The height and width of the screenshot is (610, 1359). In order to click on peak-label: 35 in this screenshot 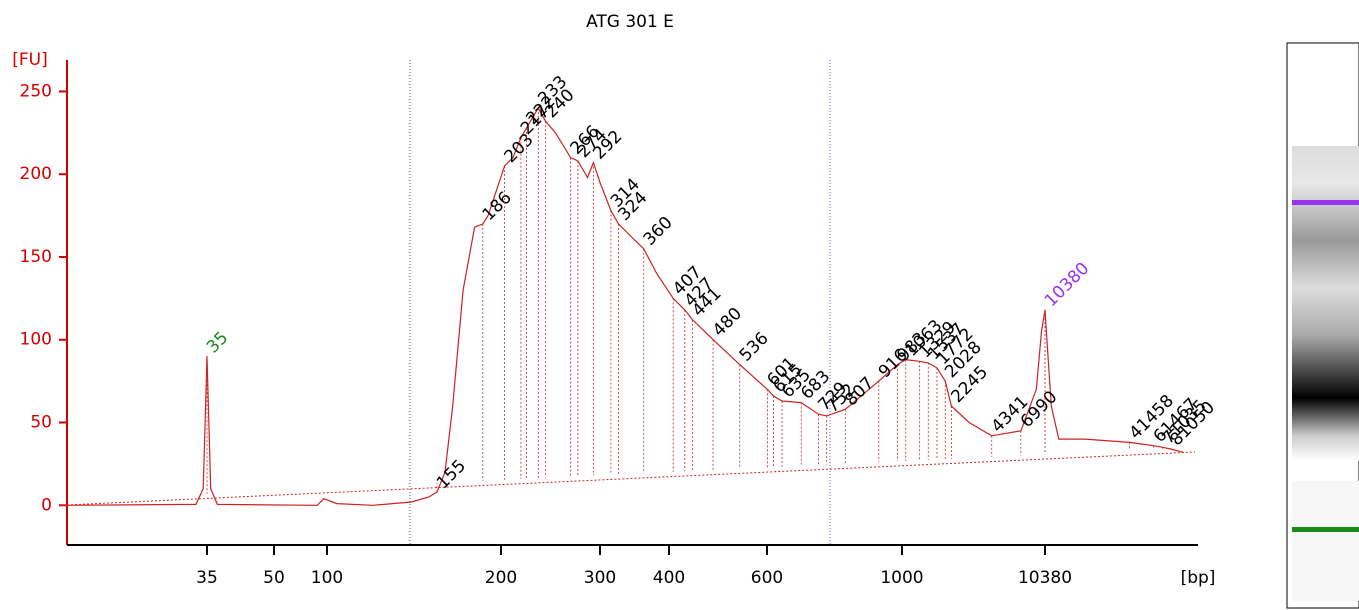, I will do `click(217, 342)`.